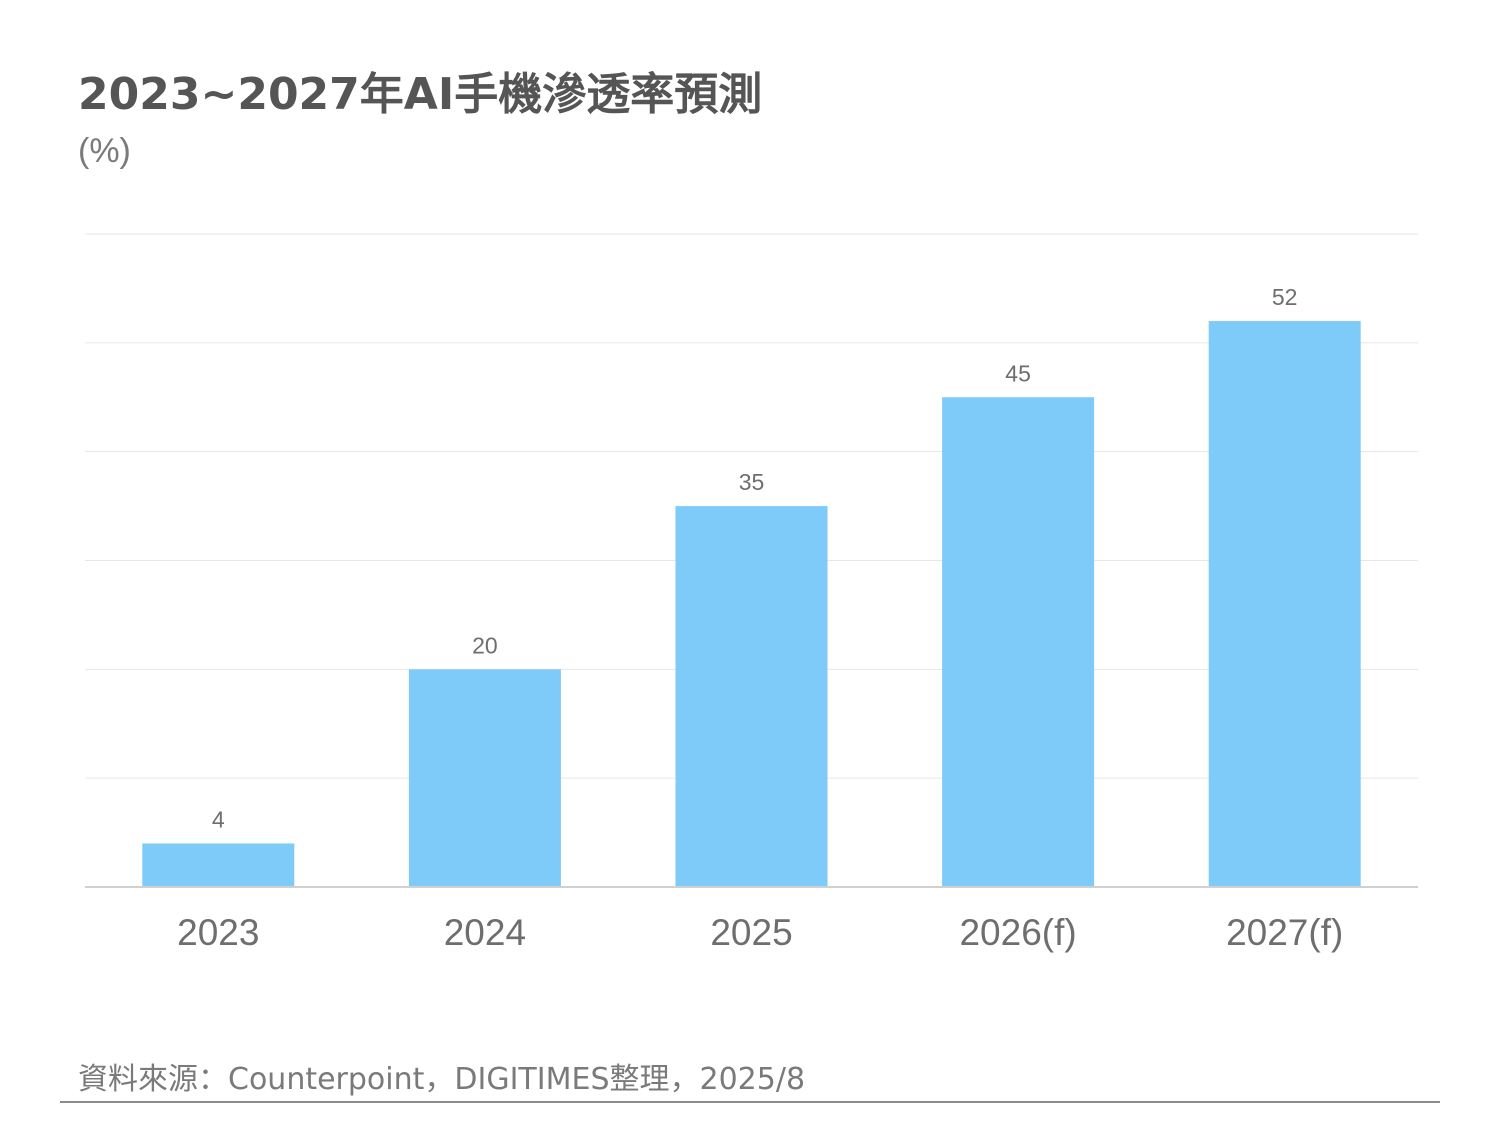  I want to click on x-tick-label: 2025, so click(751, 932).